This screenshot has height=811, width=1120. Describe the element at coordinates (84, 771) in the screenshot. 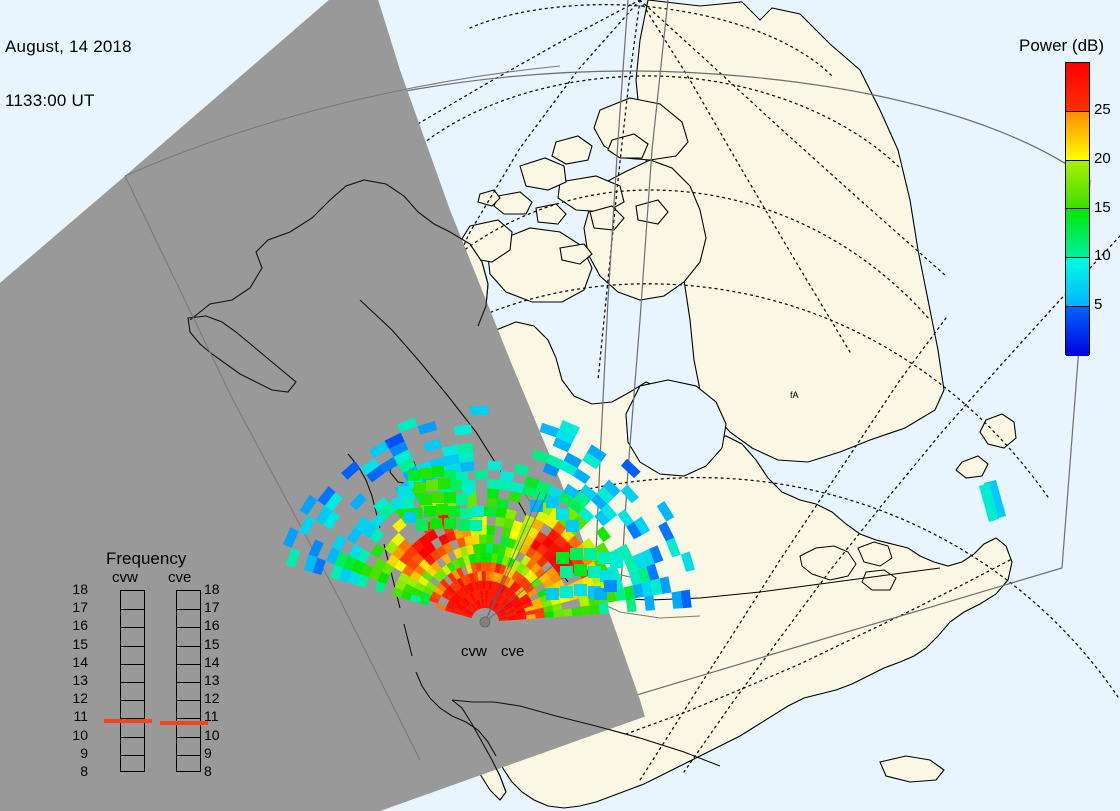

I see `gauge-tick-label-cvw-8: 8` at that location.